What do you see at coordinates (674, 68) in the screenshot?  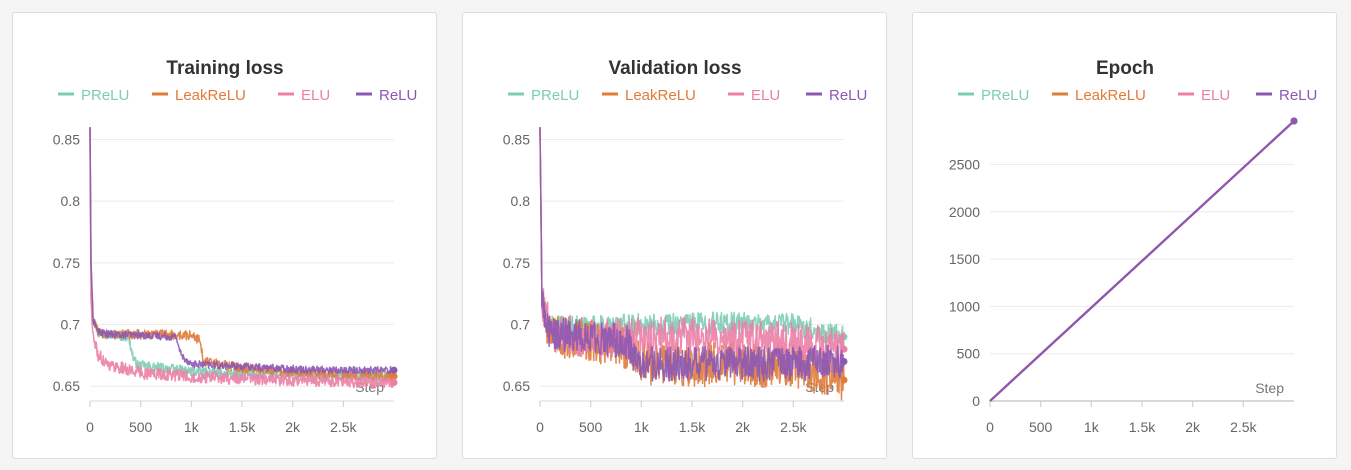 I see `chart-title: Validation loss` at bounding box center [674, 68].